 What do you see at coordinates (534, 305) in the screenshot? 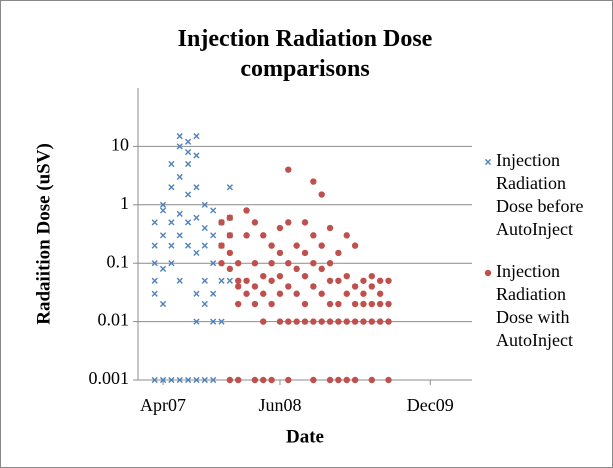
I see `legend-label: Injection Radiation Dose with AutoInject` at bounding box center [534, 305].